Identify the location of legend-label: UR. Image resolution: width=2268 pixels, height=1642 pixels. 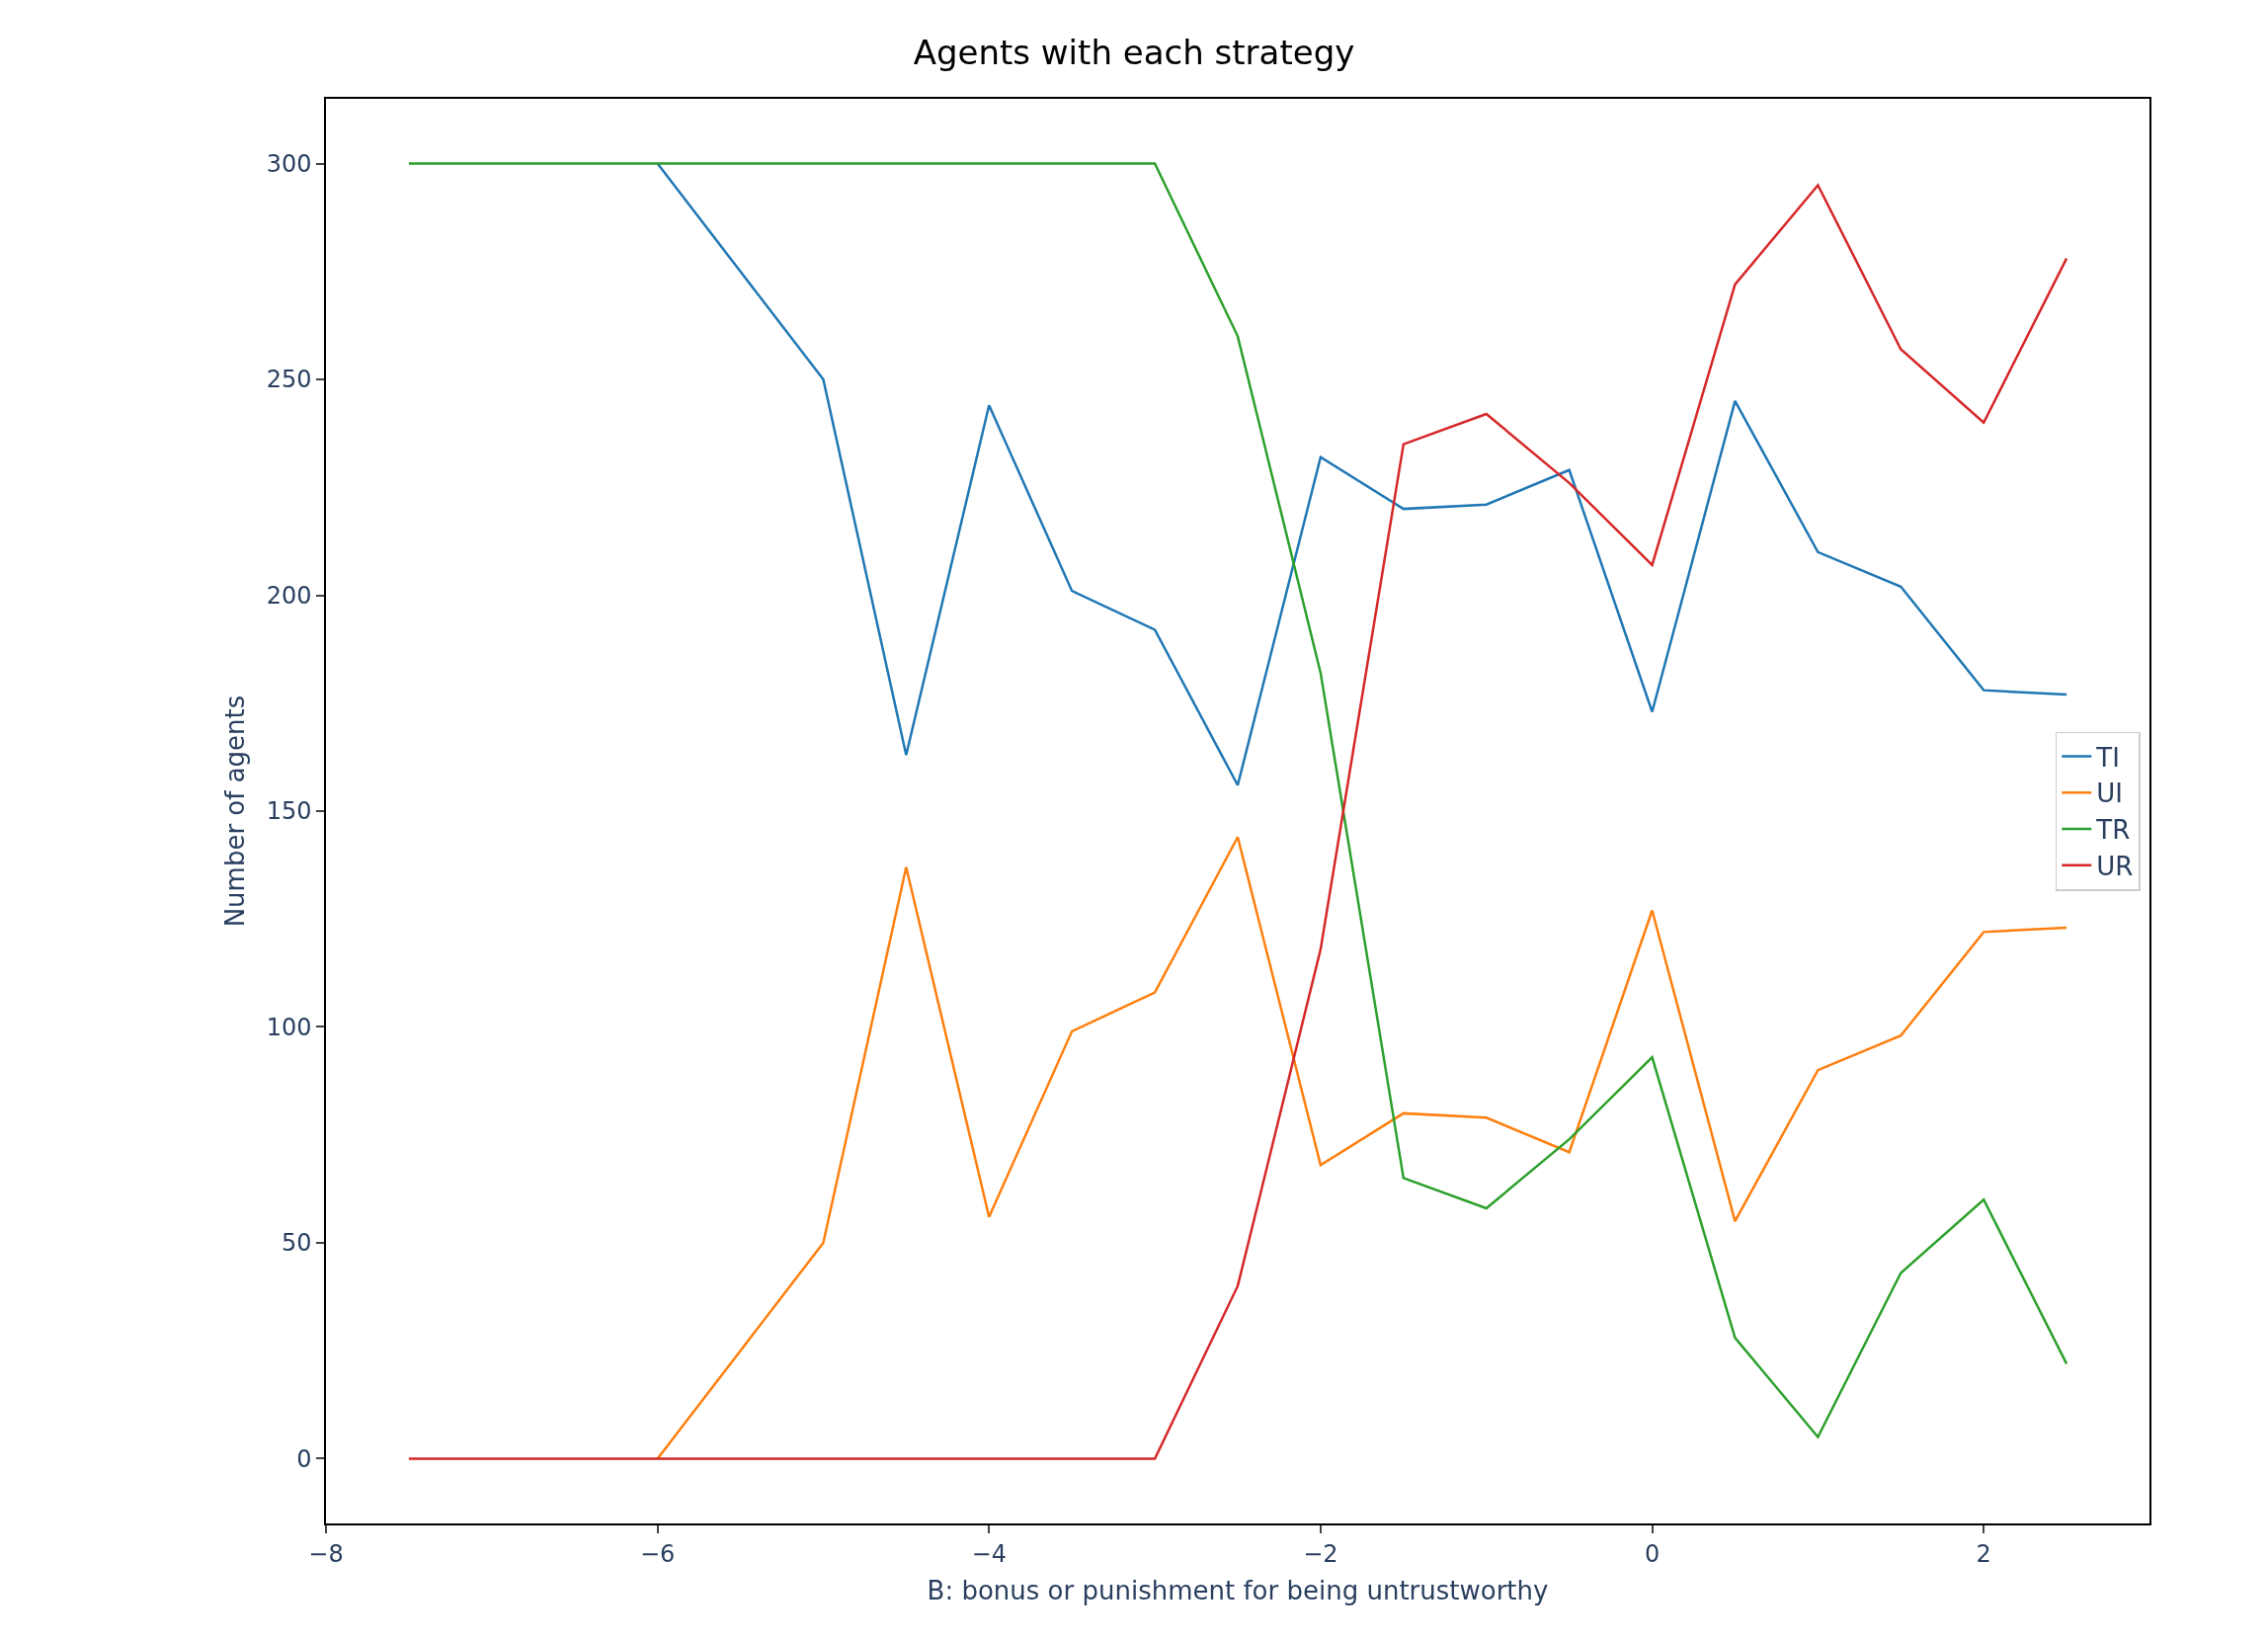
(2115, 866).